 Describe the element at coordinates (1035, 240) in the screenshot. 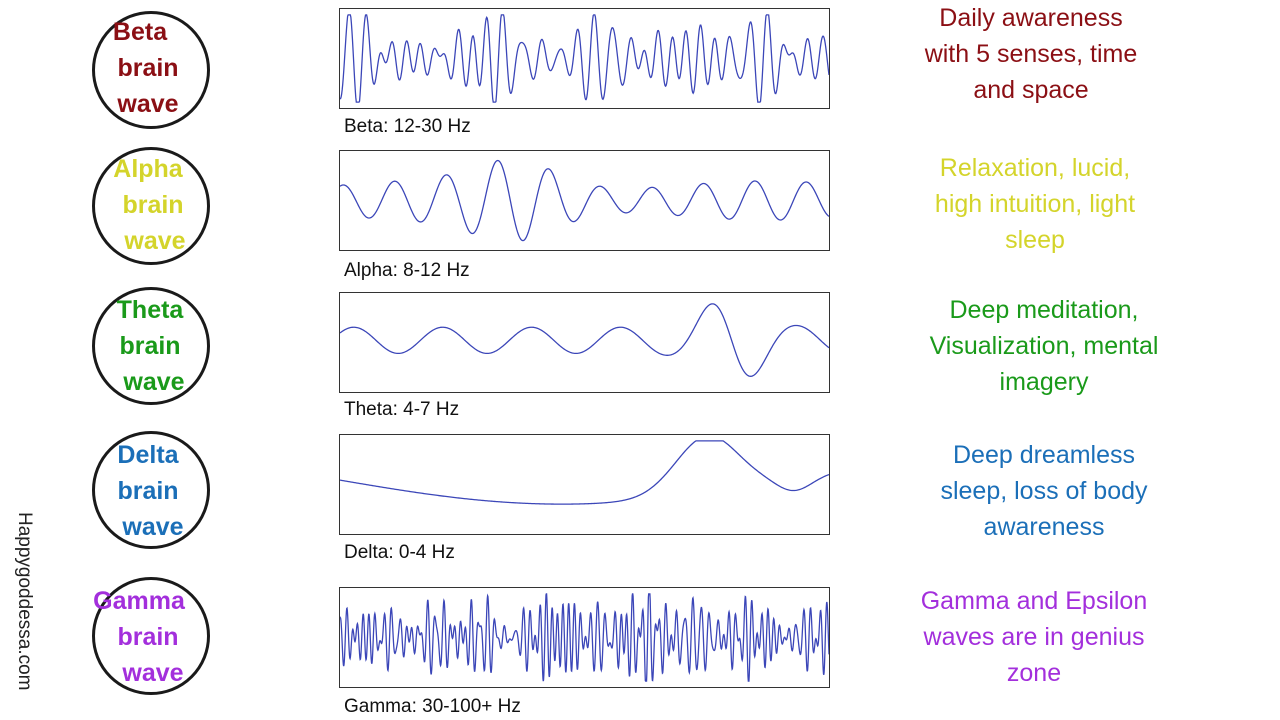

I see `alpha-description-line-3: sleep` at that location.